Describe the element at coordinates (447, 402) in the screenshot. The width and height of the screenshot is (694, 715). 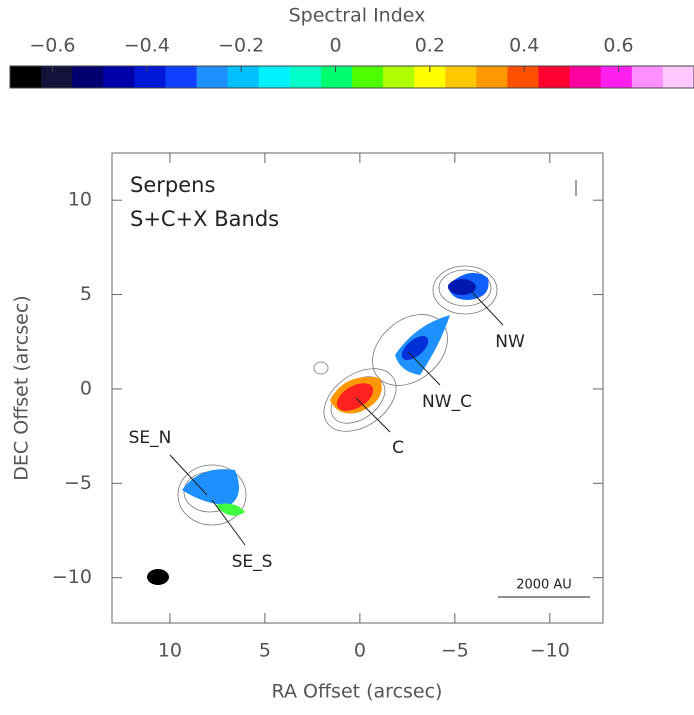
I see `annotation: NW_C` at that location.